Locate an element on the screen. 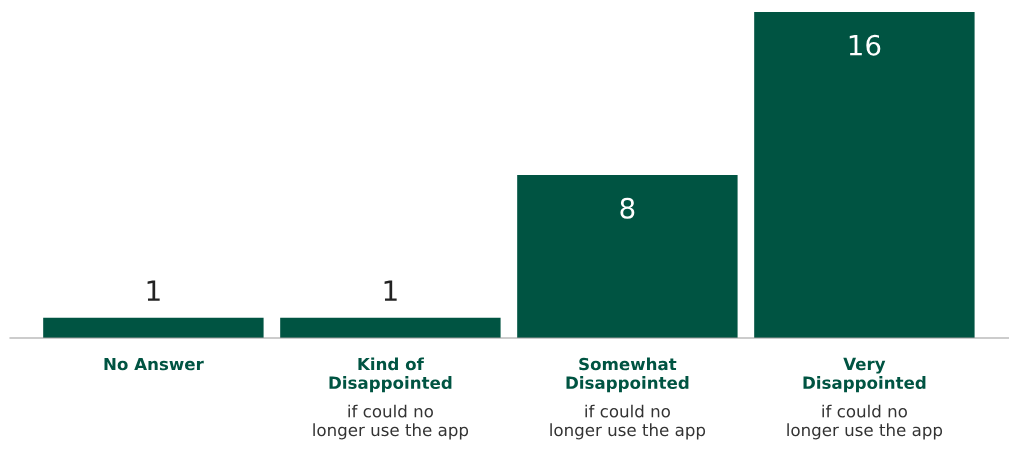 The image size is (1009, 459). x-tick-label: Very Disappointed is located at coordinates (864, 375).